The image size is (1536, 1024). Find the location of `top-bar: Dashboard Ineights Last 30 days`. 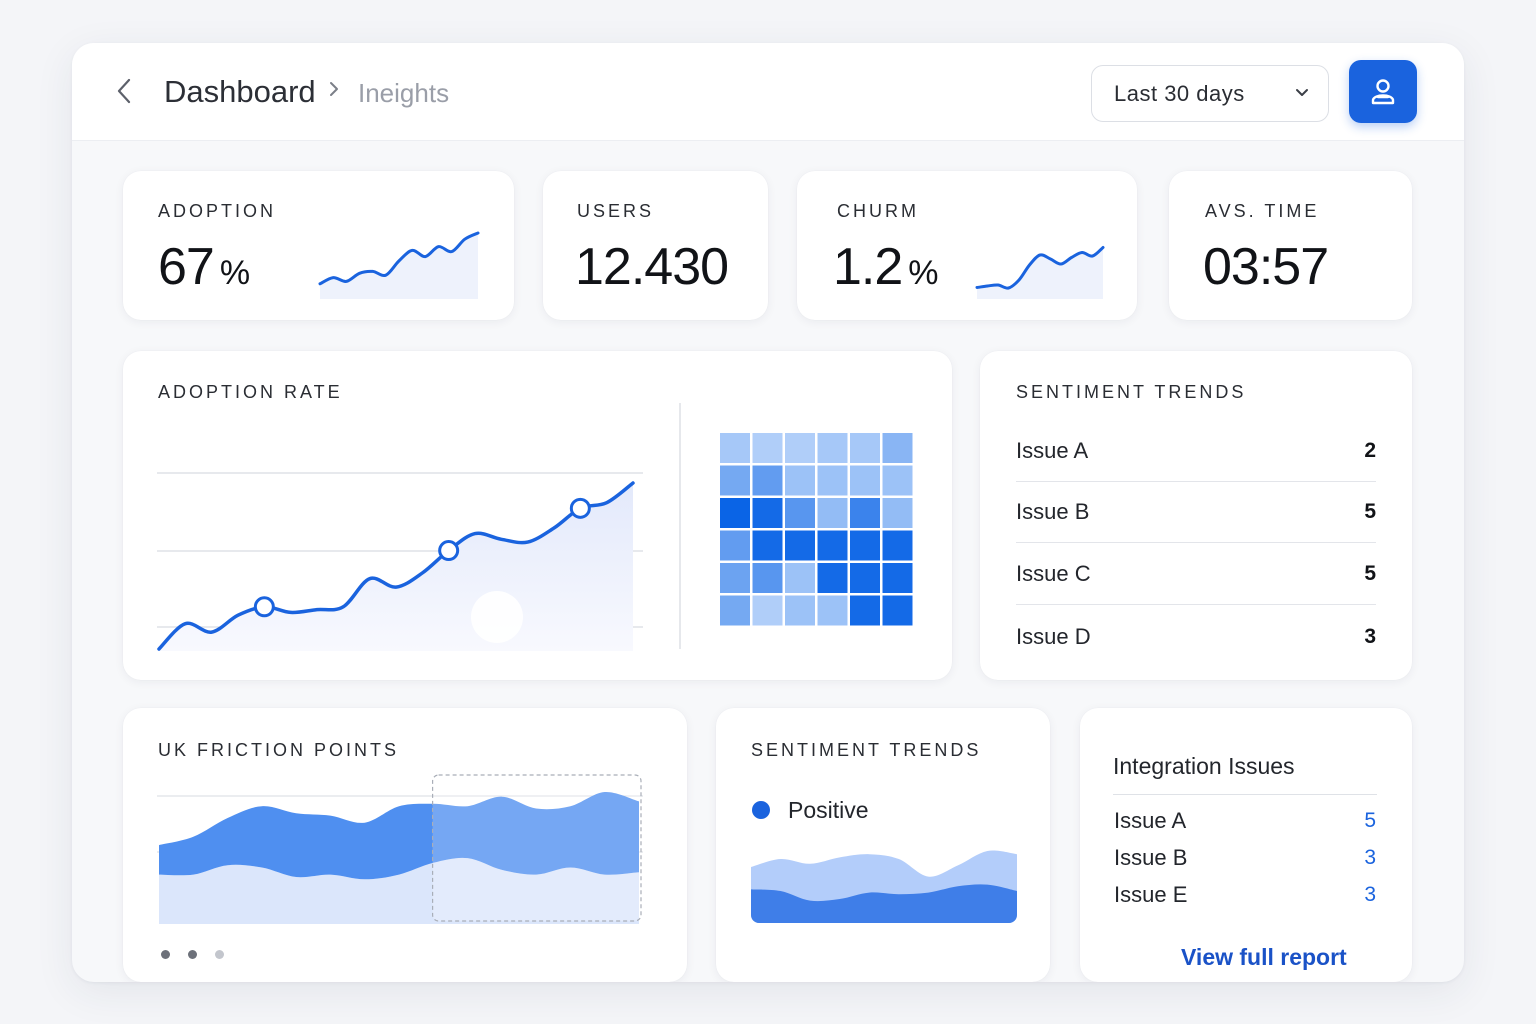

top-bar: Dashboard Ineights Last 30 days is located at coordinates (768, 92).